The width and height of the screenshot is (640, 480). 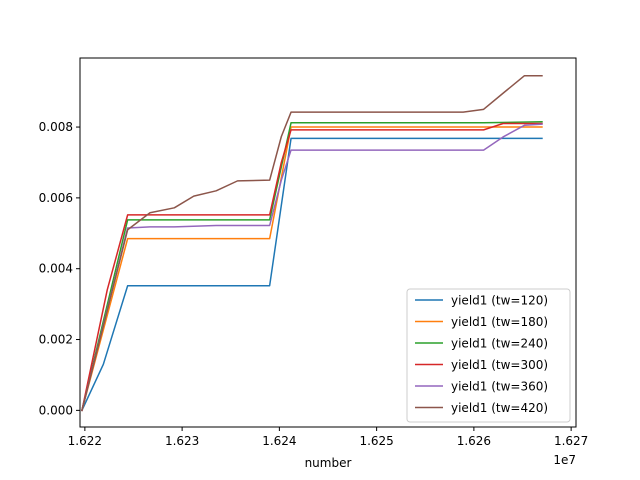 What do you see at coordinates (56, 410) in the screenshot?
I see `y-tick-label: 0.000` at bounding box center [56, 410].